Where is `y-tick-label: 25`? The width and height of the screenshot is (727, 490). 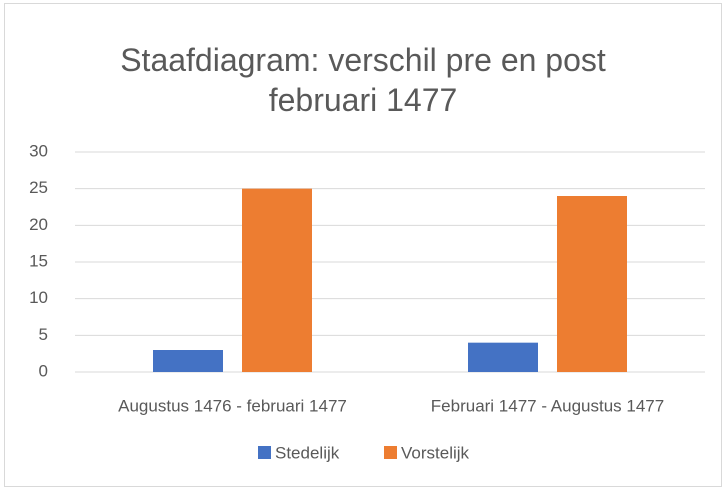 y-tick-label: 25 is located at coordinates (38, 187).